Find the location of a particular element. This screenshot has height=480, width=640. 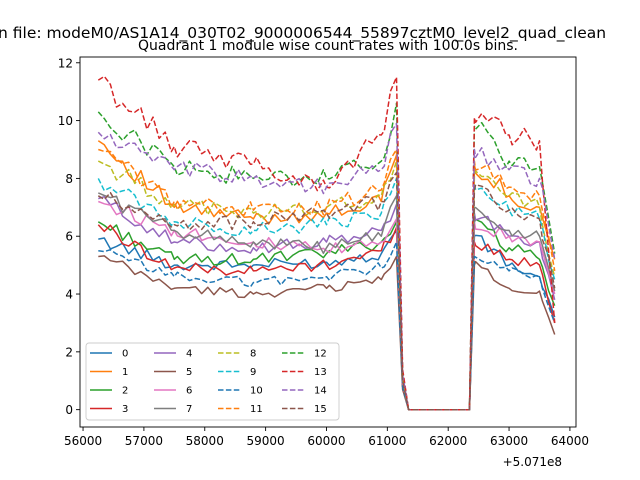

legend-label-12: 12 is located at coordinates (320, 354).